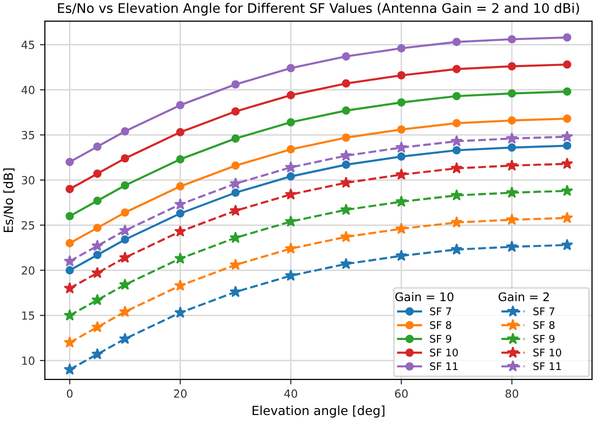 This screenshot has height=424, width=598. Describe the element at coordinates (180, 393) in the screenshot. I see `x-tick-label: 20` at that location.